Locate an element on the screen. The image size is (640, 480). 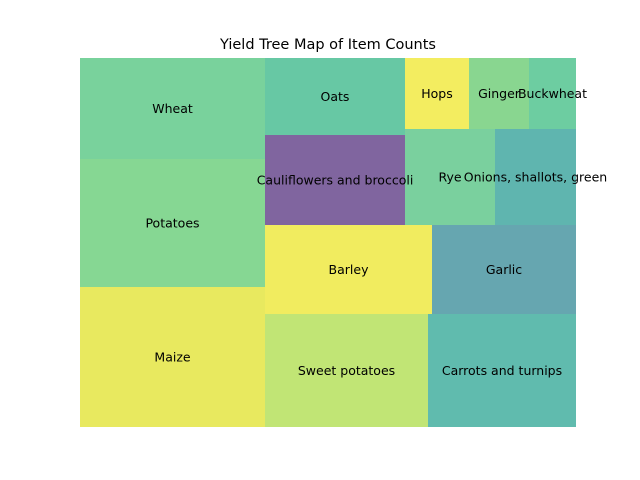
label-buckwheat: Buckwheat is located at coordinates (552, 93).